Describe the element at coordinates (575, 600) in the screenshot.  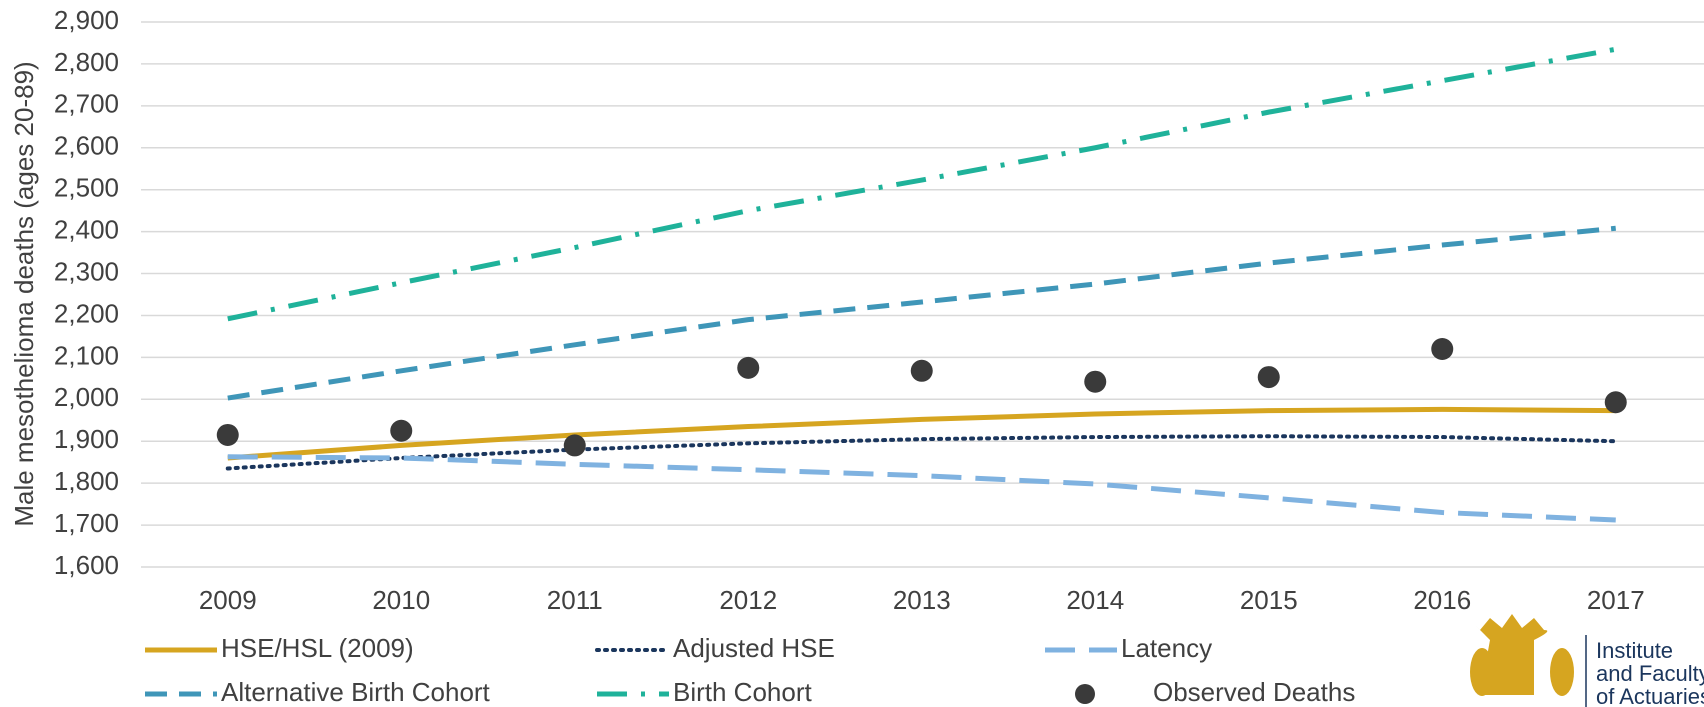
I see `x-tick-label: 2011` at that location.